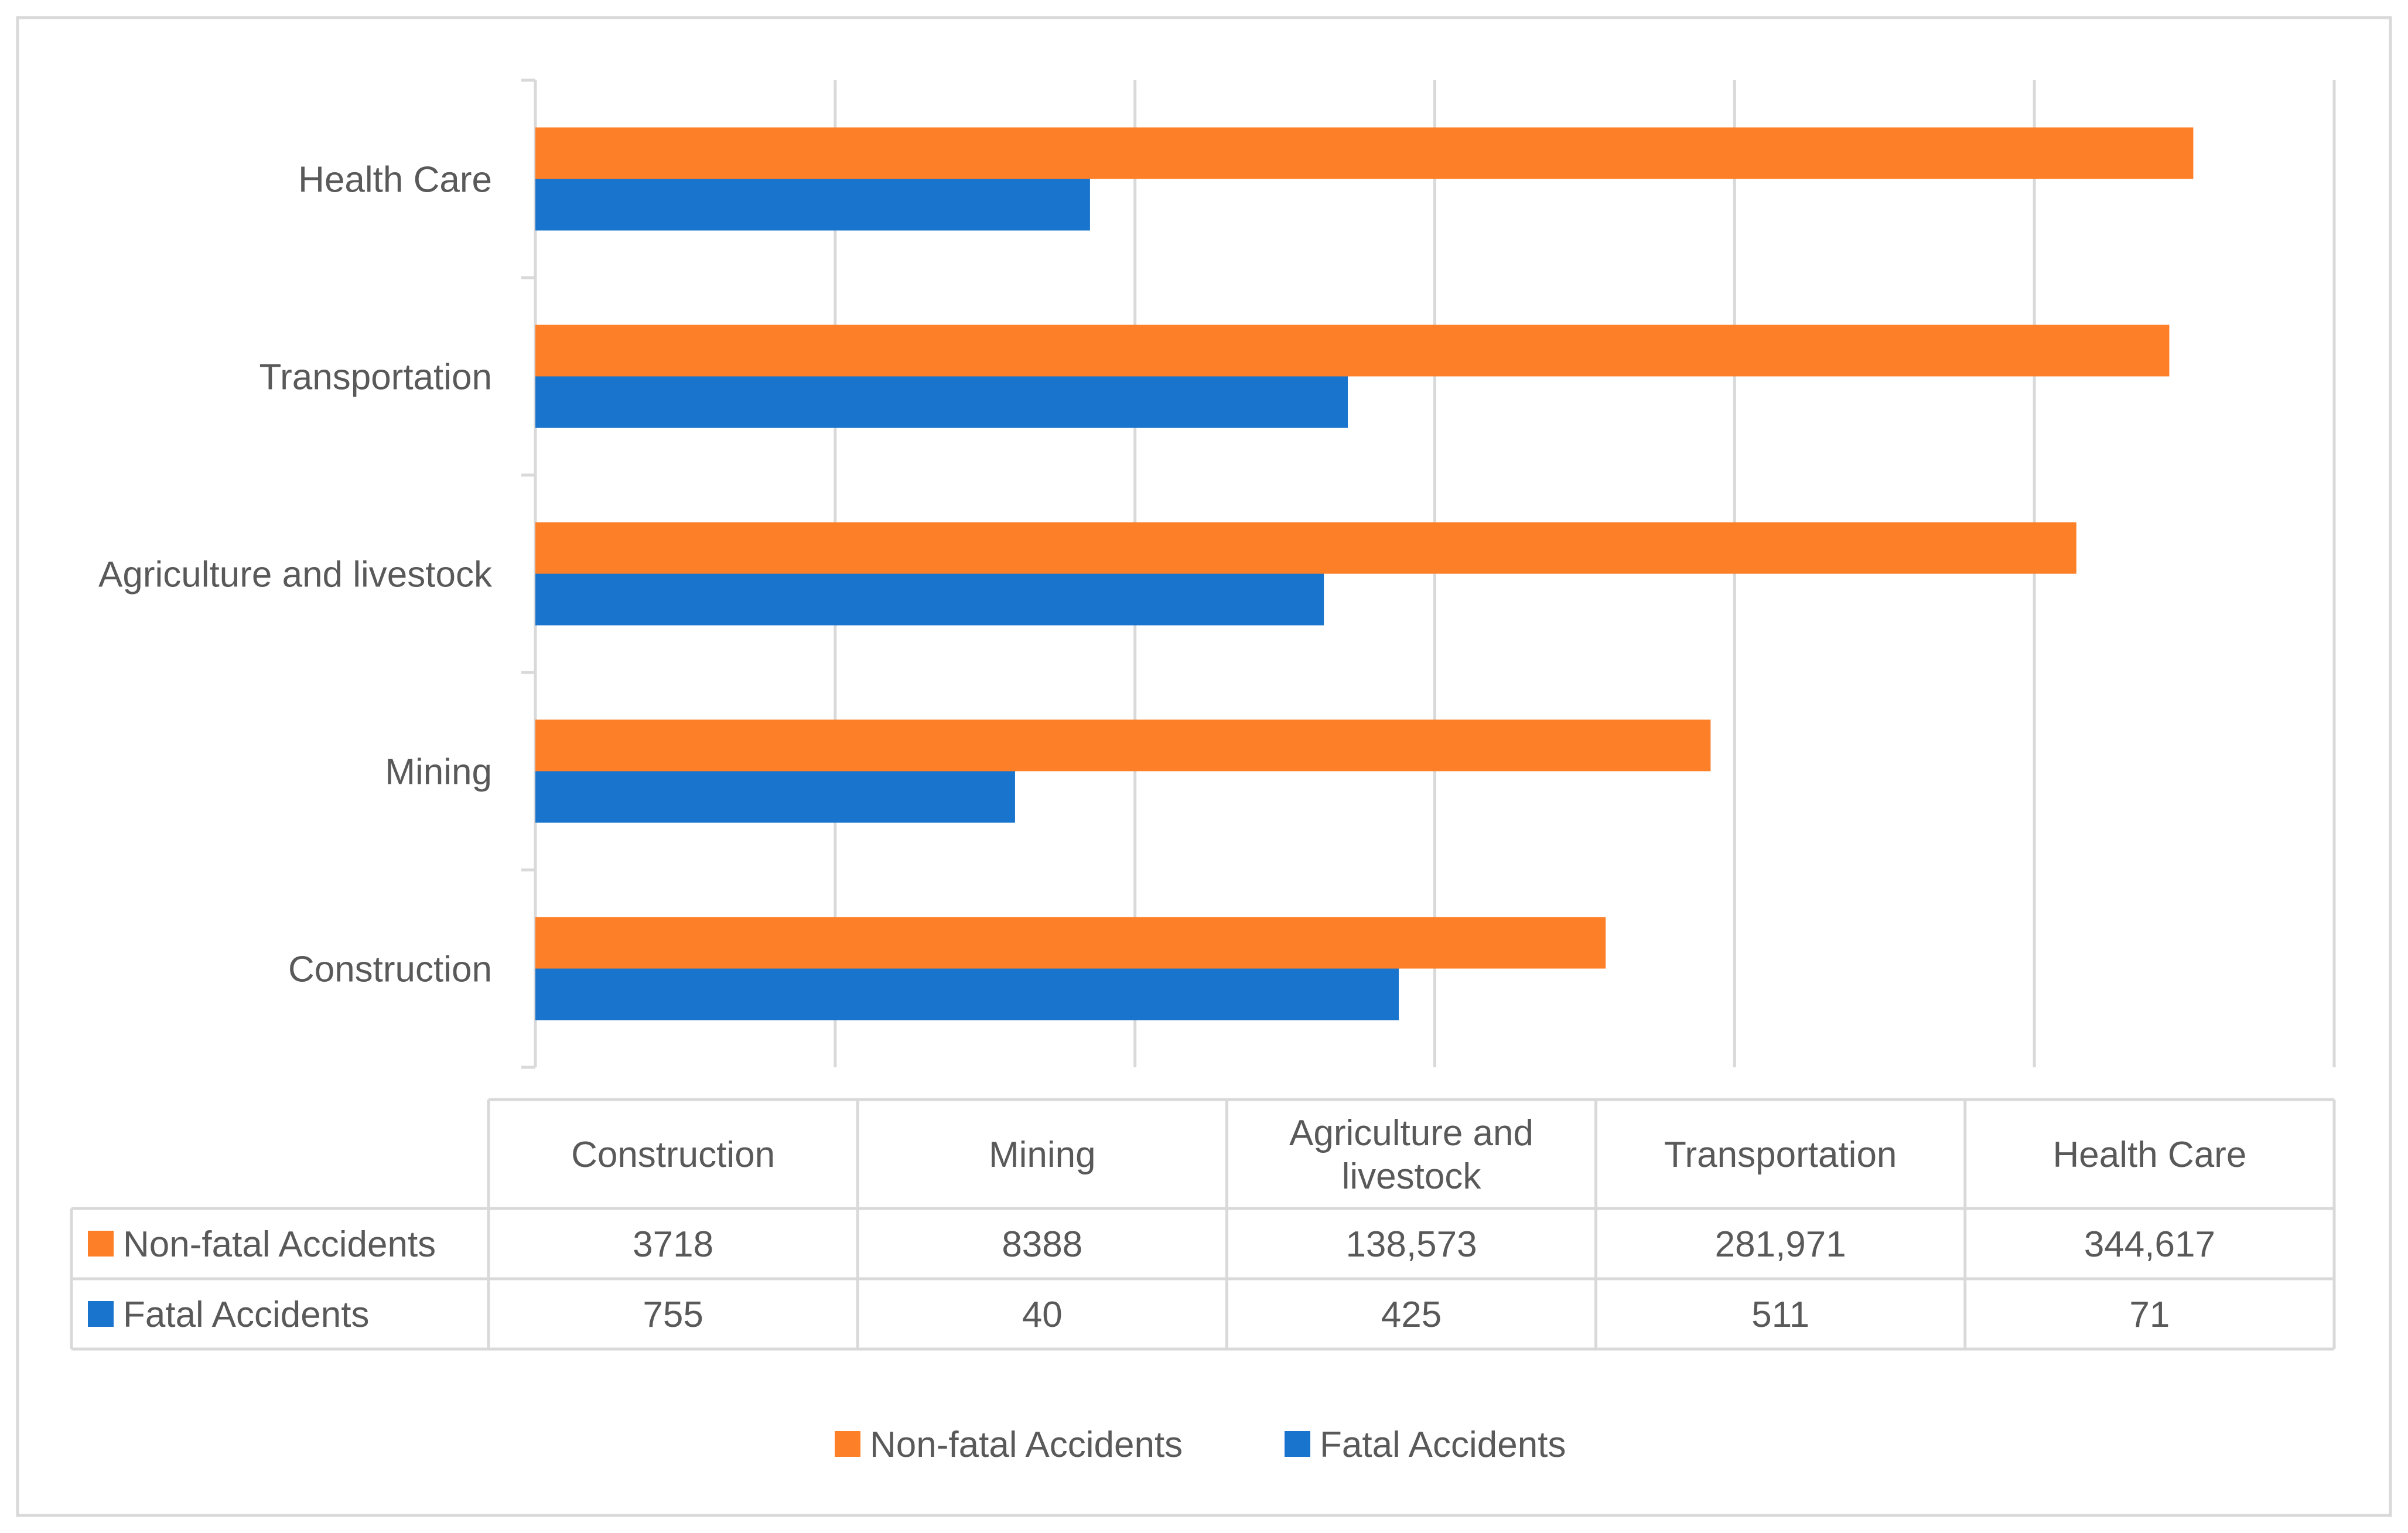 This screenshot has height=1533, width=2408. Describe the element at coordinates (1026, 1445) in the screenshot. I see `legend-label-non-fatal: Non-fatal Accidents` at that location.